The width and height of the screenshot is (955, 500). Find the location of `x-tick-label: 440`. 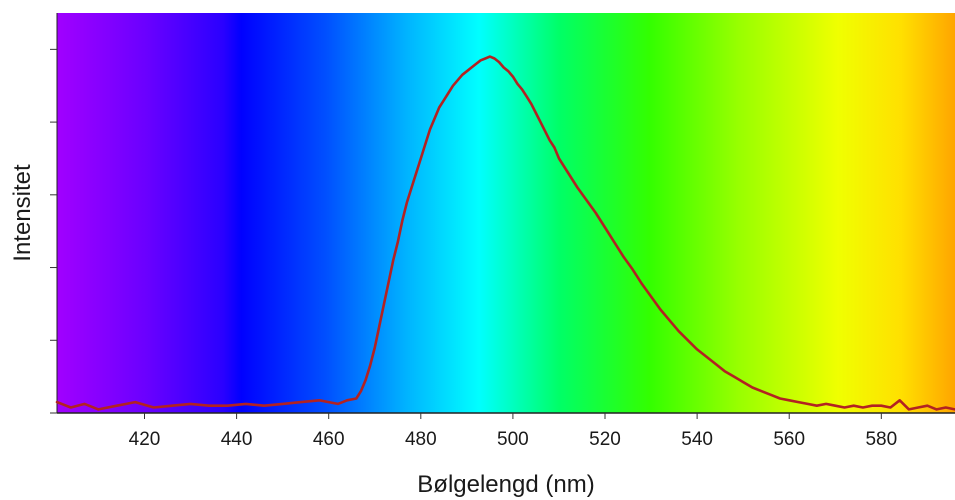

x-tick-label: 440 is located at coordinates (237, 439).